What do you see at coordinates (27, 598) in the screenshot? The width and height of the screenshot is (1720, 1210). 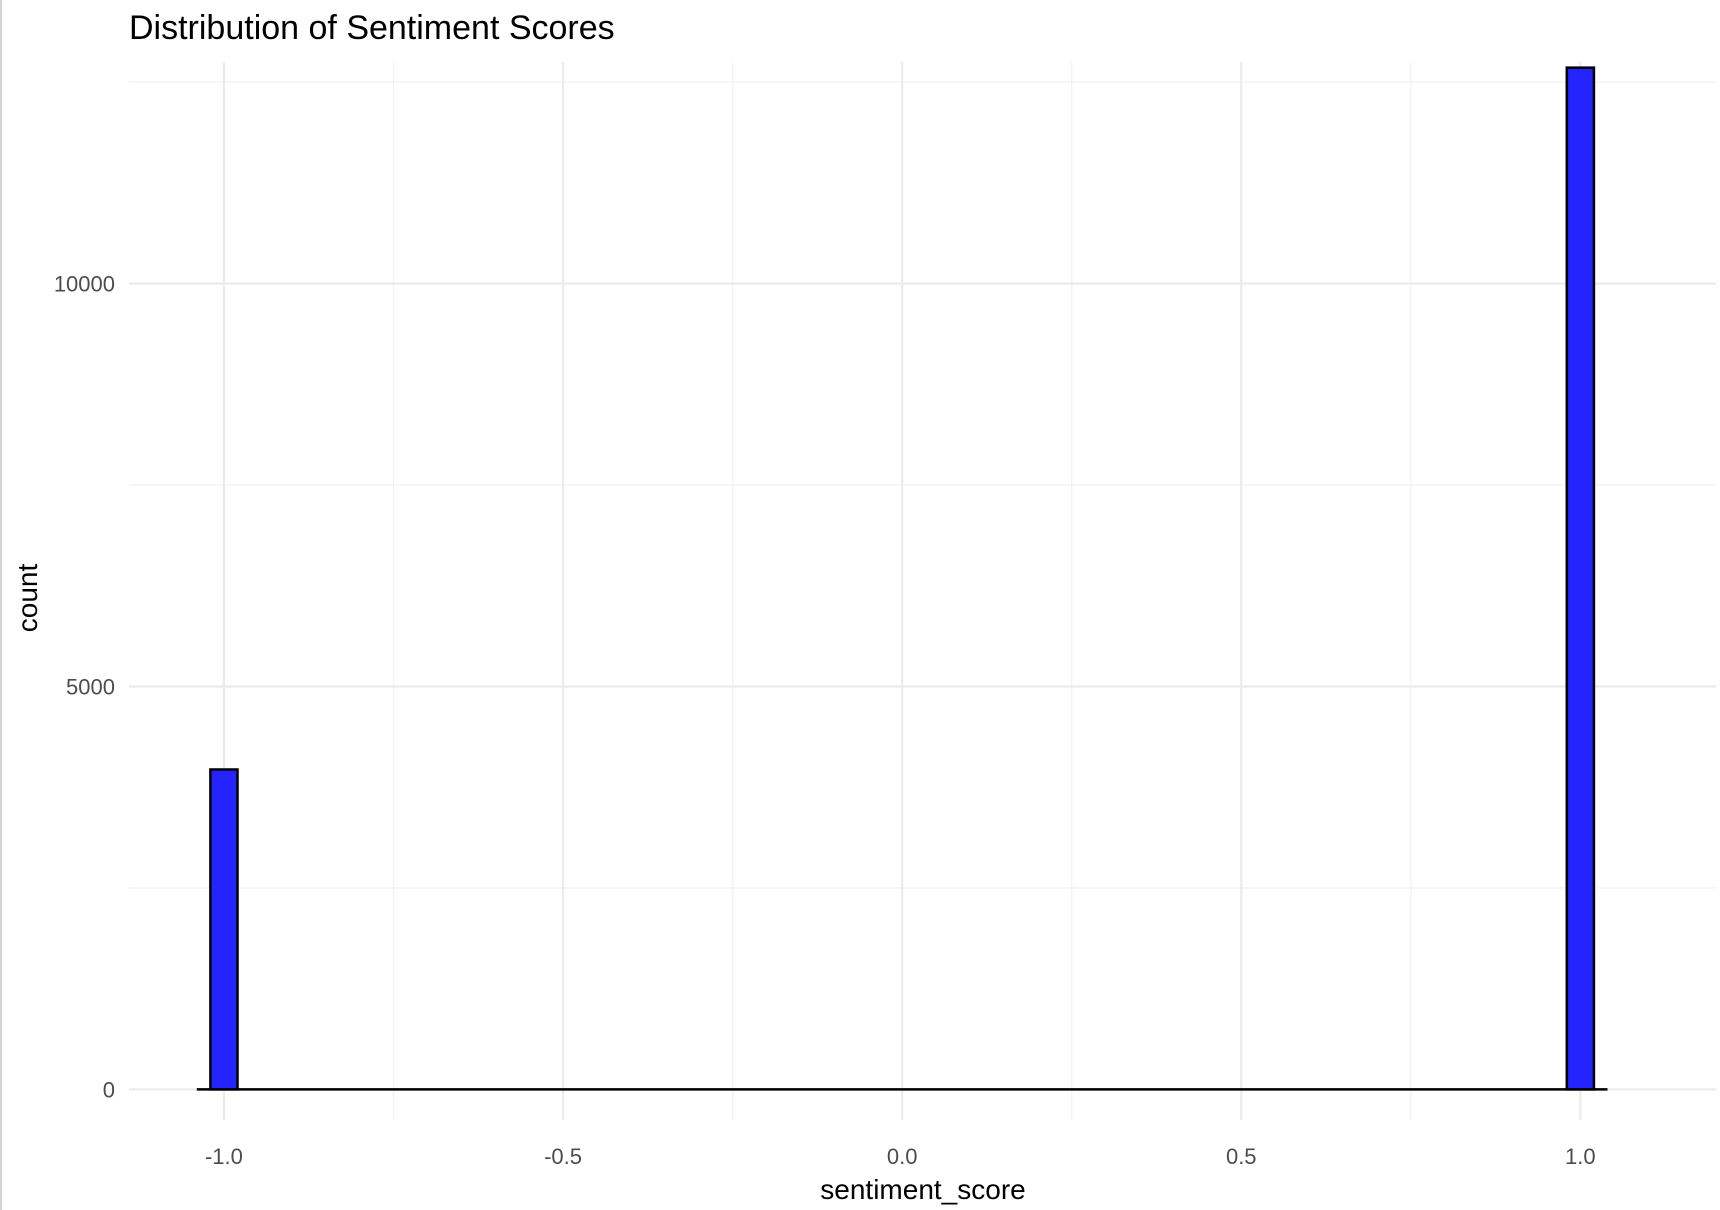 I see `y-axis-title: count` at bounding box center [27, 598].